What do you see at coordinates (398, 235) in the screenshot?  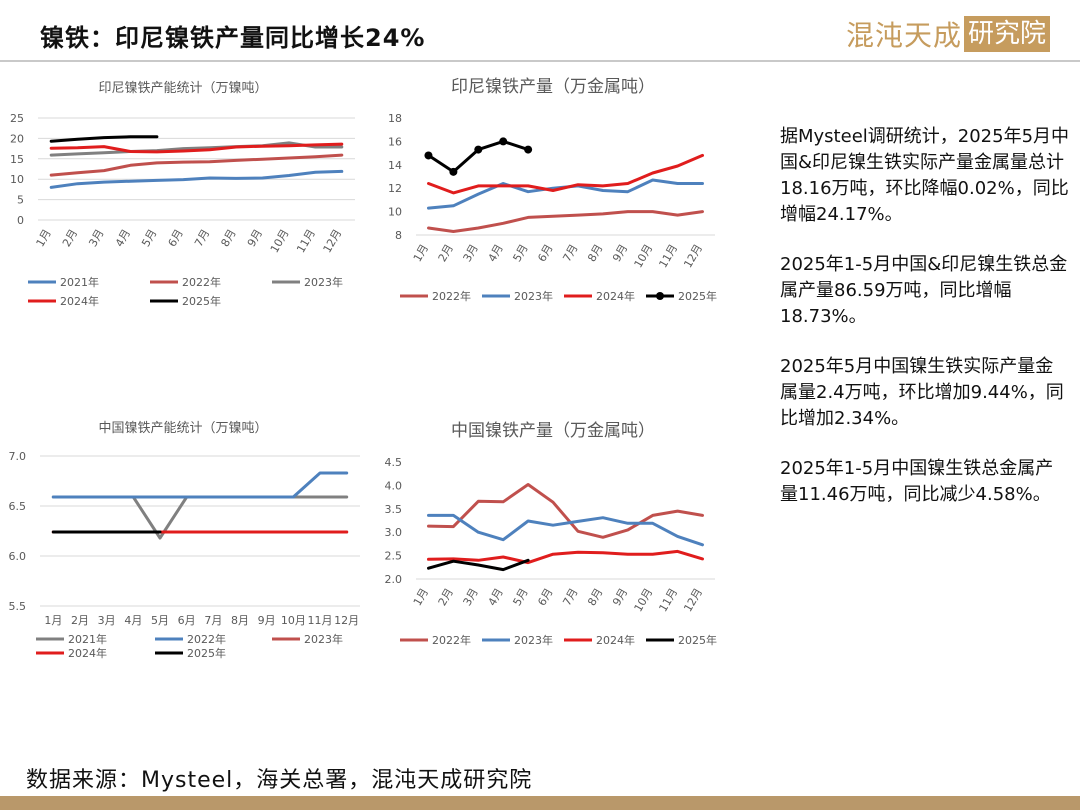 I see `y-tick-label: 8` at bounding box center [398, 235].